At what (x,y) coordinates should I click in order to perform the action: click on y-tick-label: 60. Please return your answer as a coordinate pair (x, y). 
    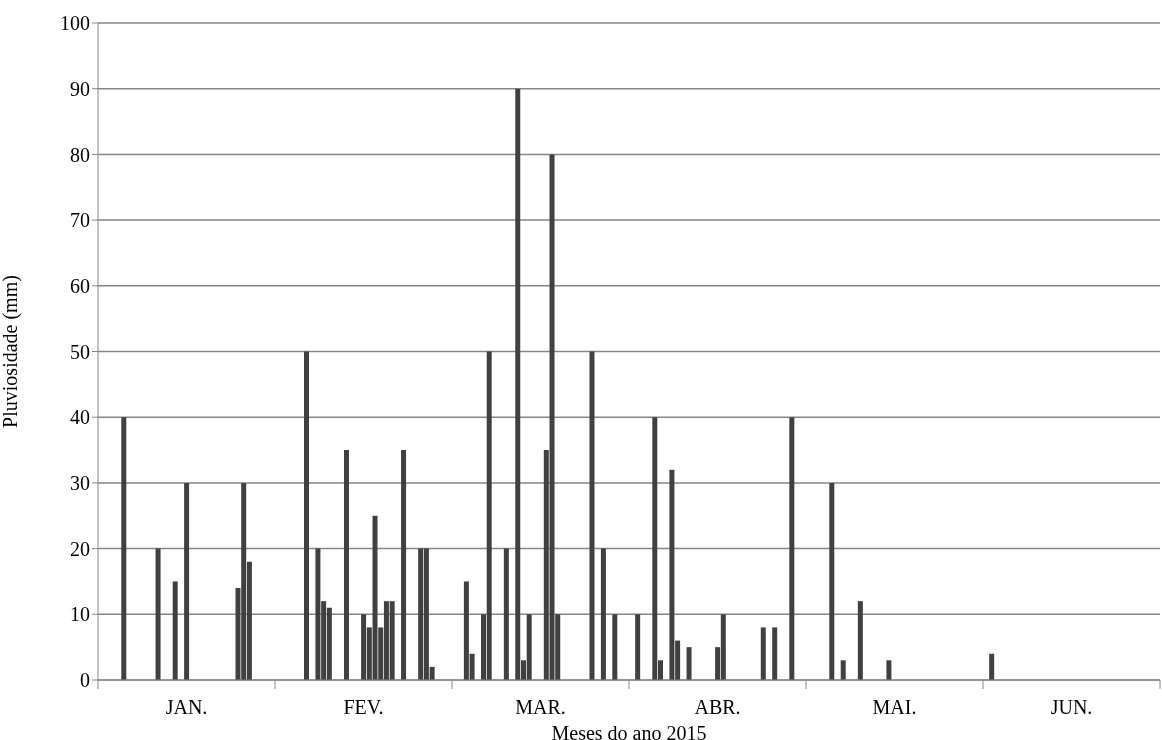
    Looking at the image, I should click on (80, 285).